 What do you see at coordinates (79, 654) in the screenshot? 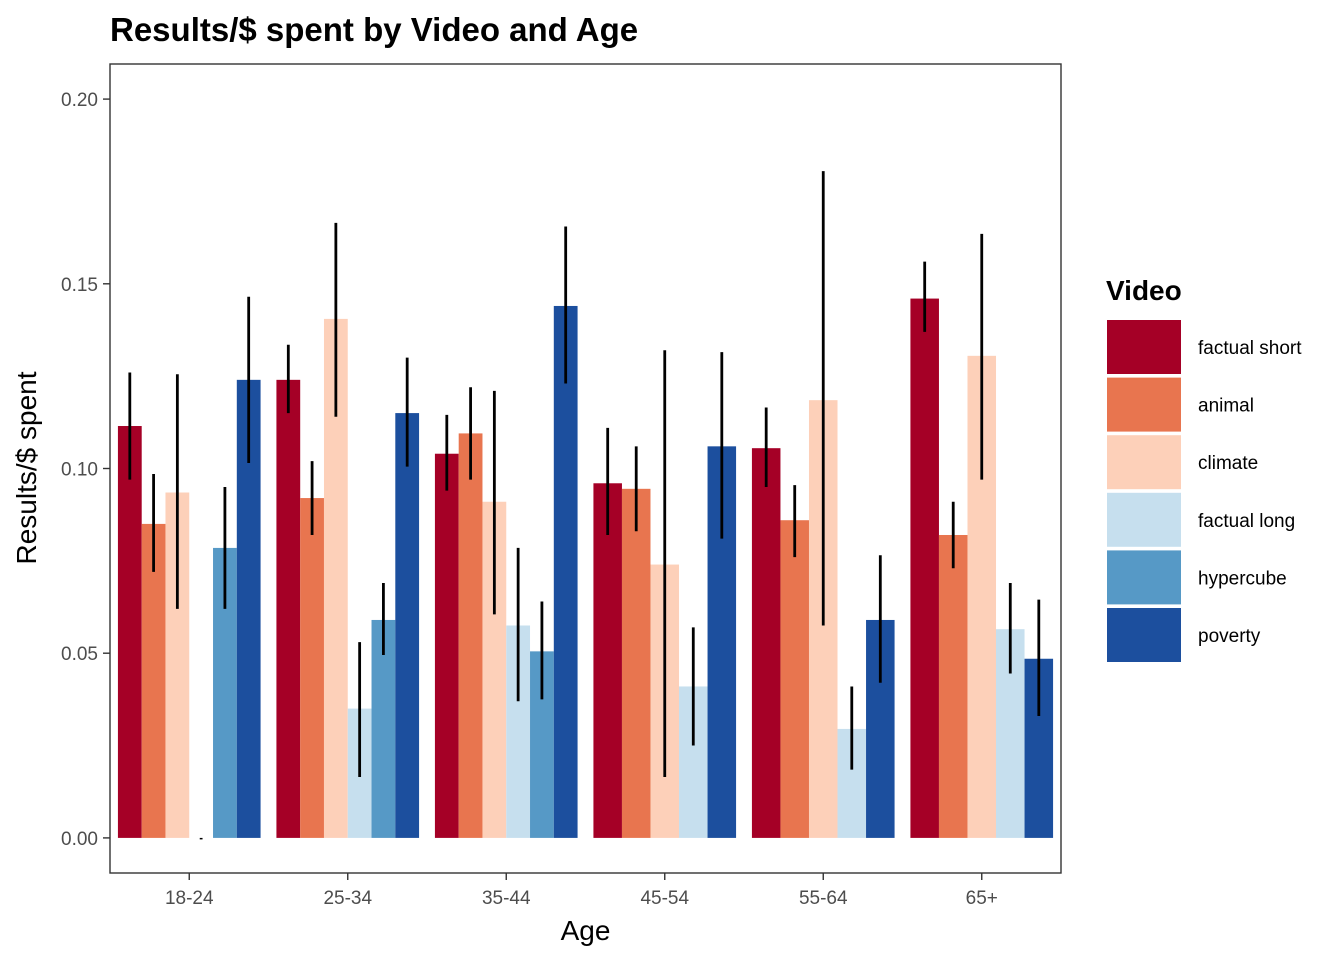
I see `y-tick-label: 0.05` at bounding box center [79, 654].